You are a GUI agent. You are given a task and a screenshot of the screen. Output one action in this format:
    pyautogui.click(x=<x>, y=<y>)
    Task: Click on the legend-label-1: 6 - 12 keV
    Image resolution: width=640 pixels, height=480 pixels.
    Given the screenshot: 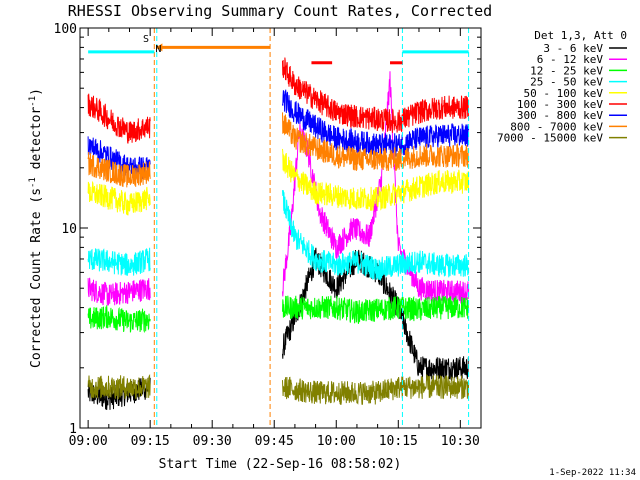 What is the action you would take?
    pyautogui.click(x=570, y=59)
    